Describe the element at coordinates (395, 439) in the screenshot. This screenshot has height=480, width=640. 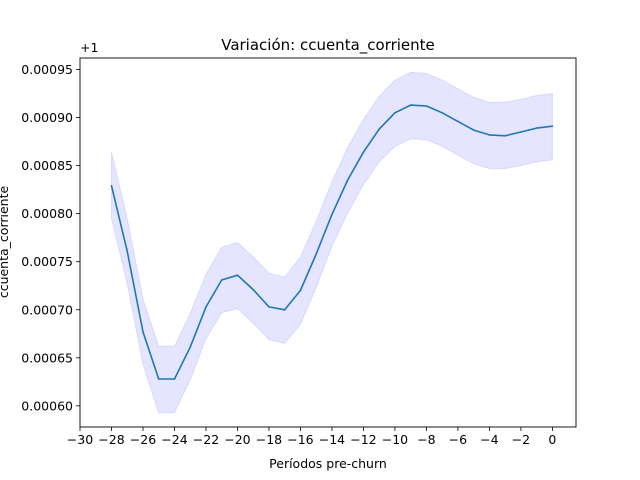
I see `x-tick-label: −10` at that location.